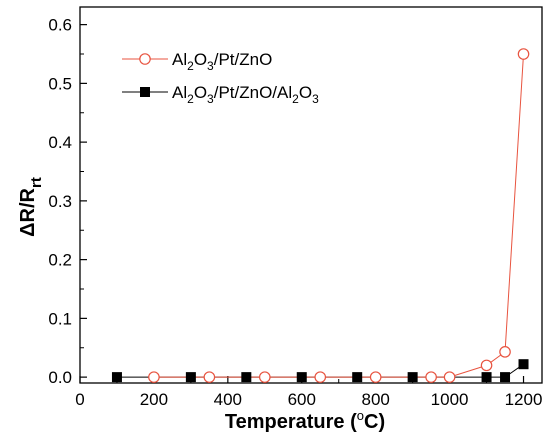 This screenshot has width=550, height=438. I want to click on y-tick-label: 0.1, so click(60, 318).